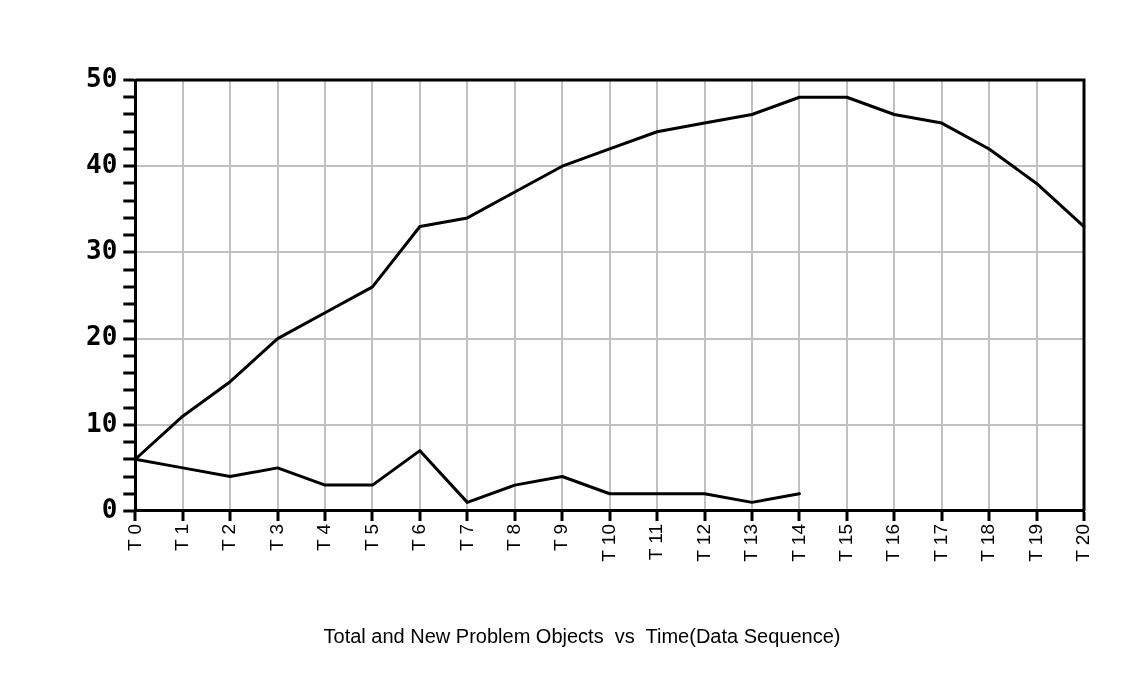 This screenshot has height=679, width=1144. I want to click on x-tick-label: T 9, so click(561, 537).